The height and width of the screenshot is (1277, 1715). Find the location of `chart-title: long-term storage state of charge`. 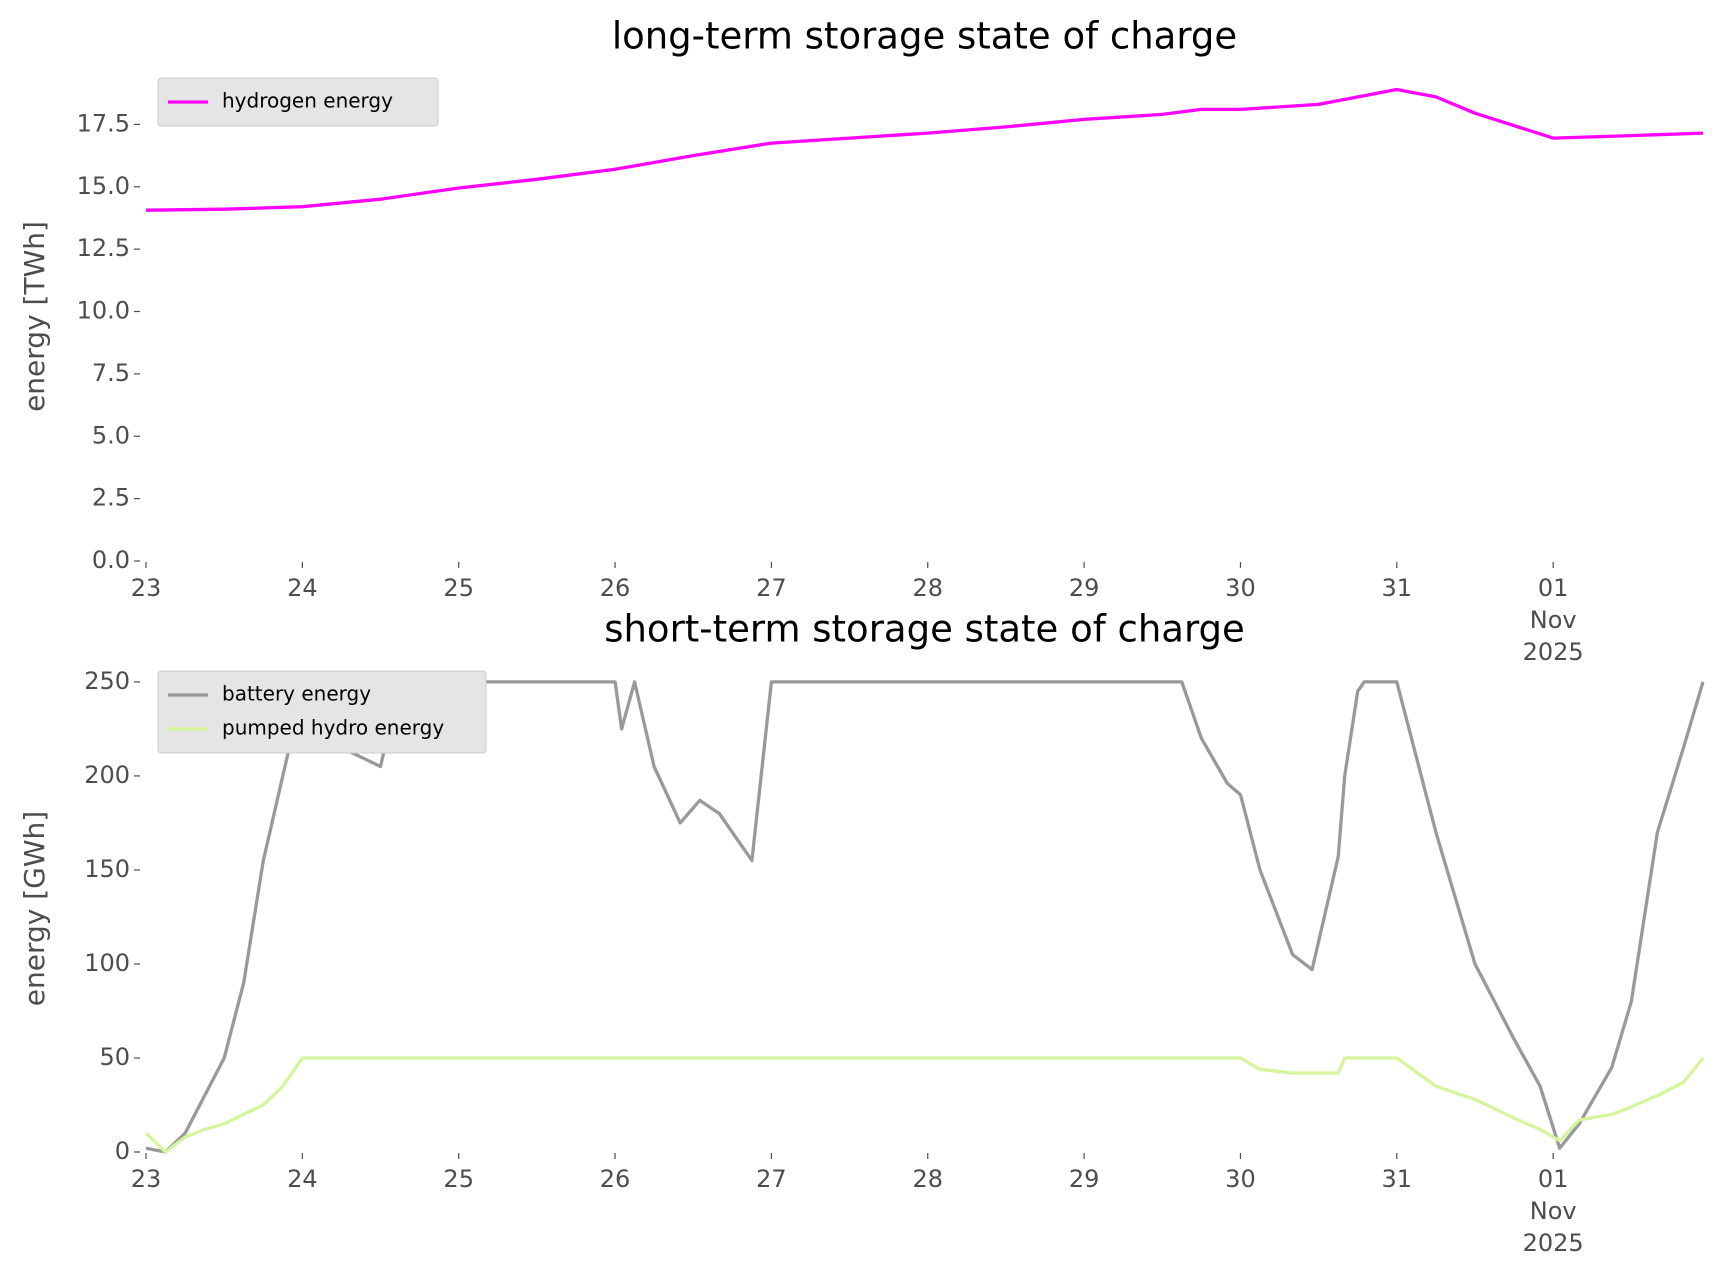

chart-title: long-term storage state of charge is located at coordinates (924, 36).